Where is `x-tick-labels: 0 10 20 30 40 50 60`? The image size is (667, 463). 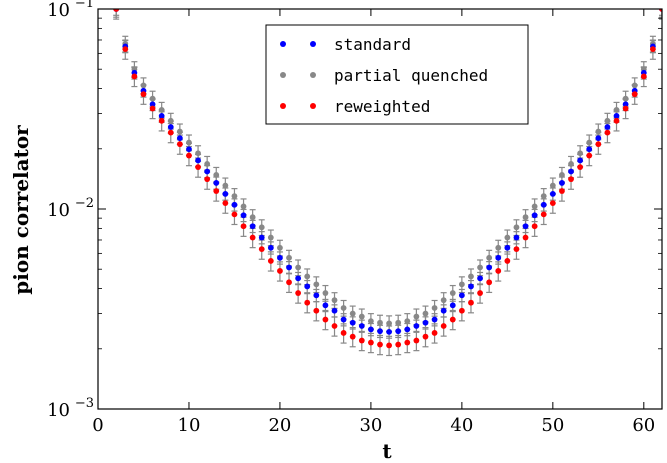
x-tick-labels: 0 10 20 30 40 50 60 is located at coordinates (373, 425).